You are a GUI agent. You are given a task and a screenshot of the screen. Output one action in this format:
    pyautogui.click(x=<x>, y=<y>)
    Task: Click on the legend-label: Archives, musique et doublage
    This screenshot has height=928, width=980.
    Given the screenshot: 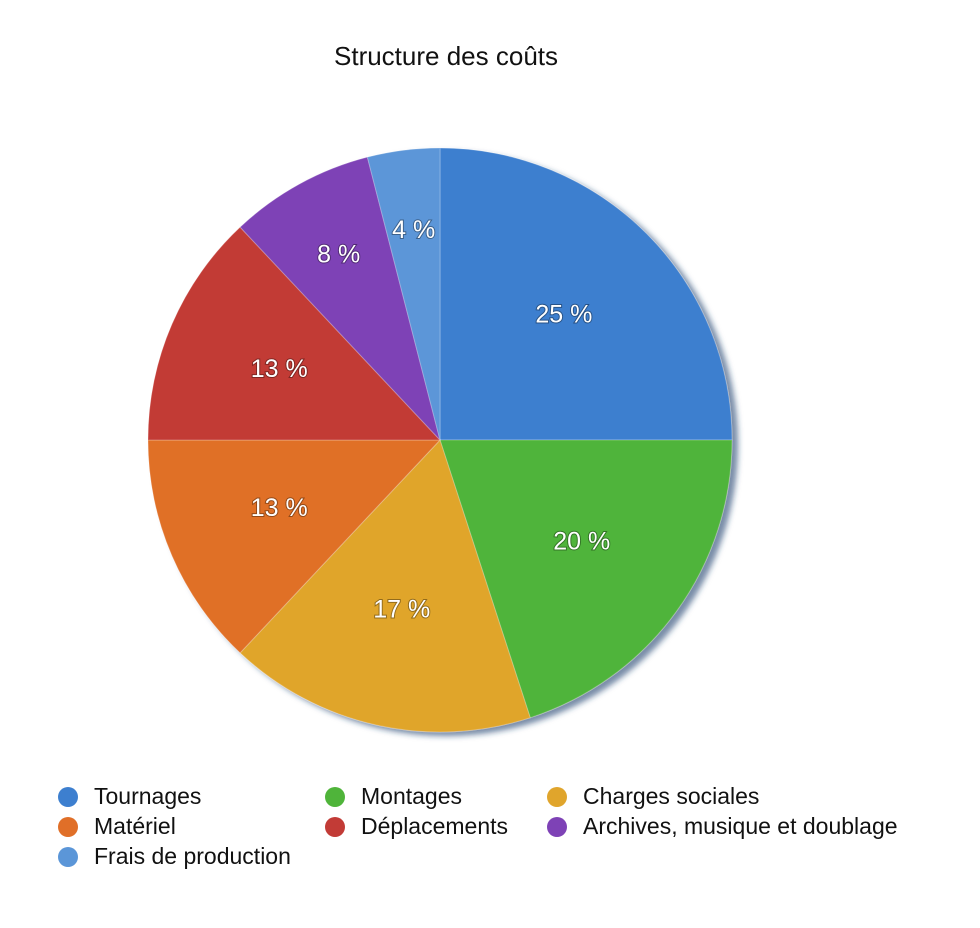 What is the action you would take?
    pyautogui.click(x=740, y=826)
    